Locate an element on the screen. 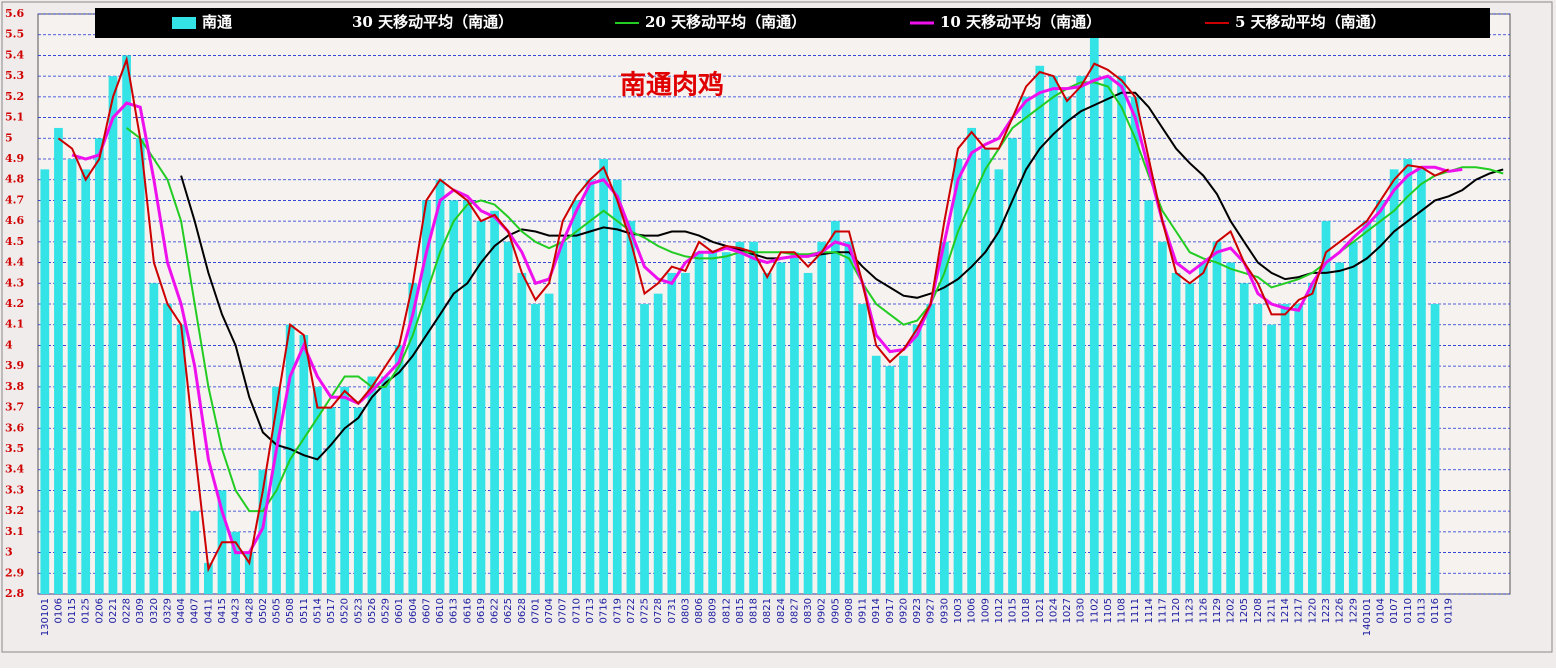 This screenshot has width=1556, height=672. x-tick-label: 0110 is located at coordinates (1408, 610).